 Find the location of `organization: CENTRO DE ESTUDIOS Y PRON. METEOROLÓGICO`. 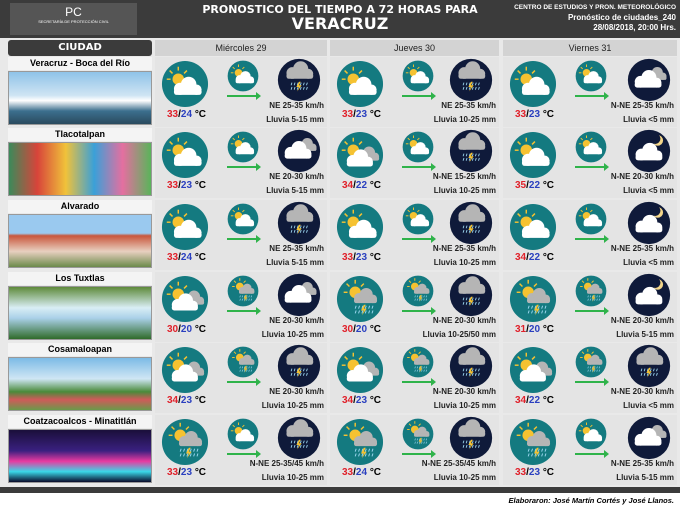

organization: CENTRO DE ESTUDIOS Y PRON. METEOROLÓGICO is located at coordinates (595, 7).